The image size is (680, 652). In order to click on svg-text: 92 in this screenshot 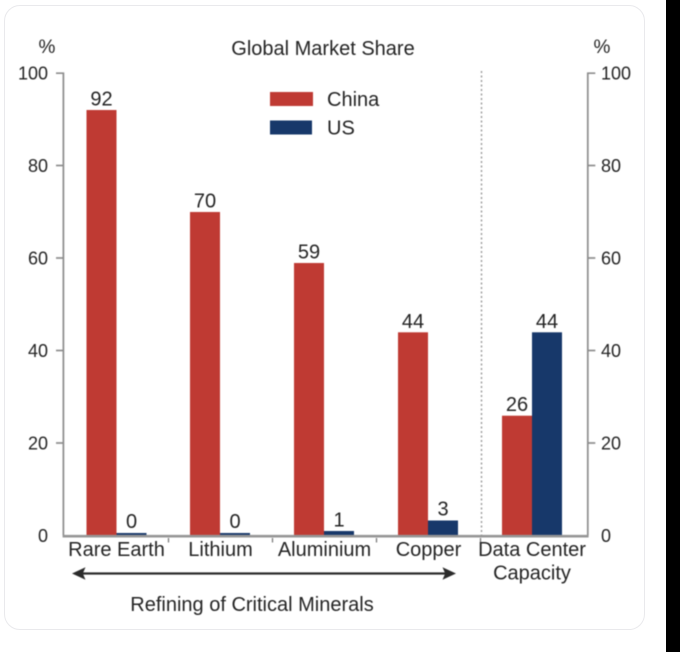, I will do `click(101, 100)`.